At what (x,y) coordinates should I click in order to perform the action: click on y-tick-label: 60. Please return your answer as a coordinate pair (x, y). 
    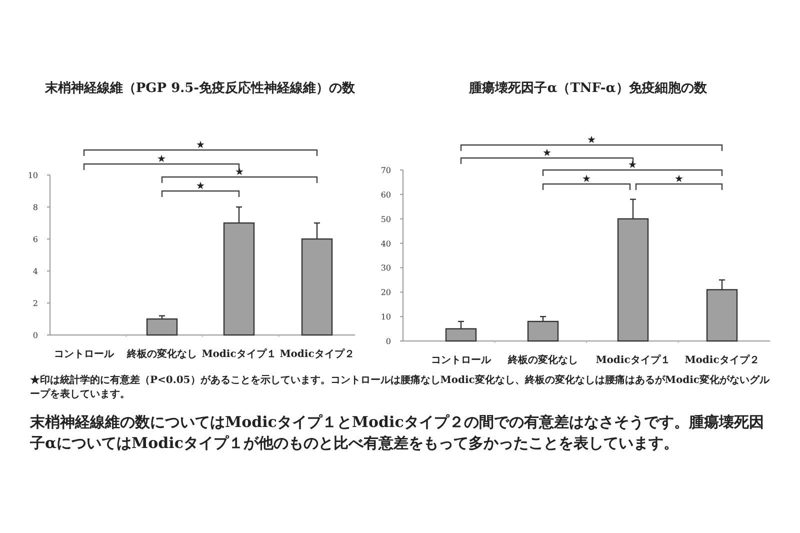
    Looking at the image, I should click on (385, 195).